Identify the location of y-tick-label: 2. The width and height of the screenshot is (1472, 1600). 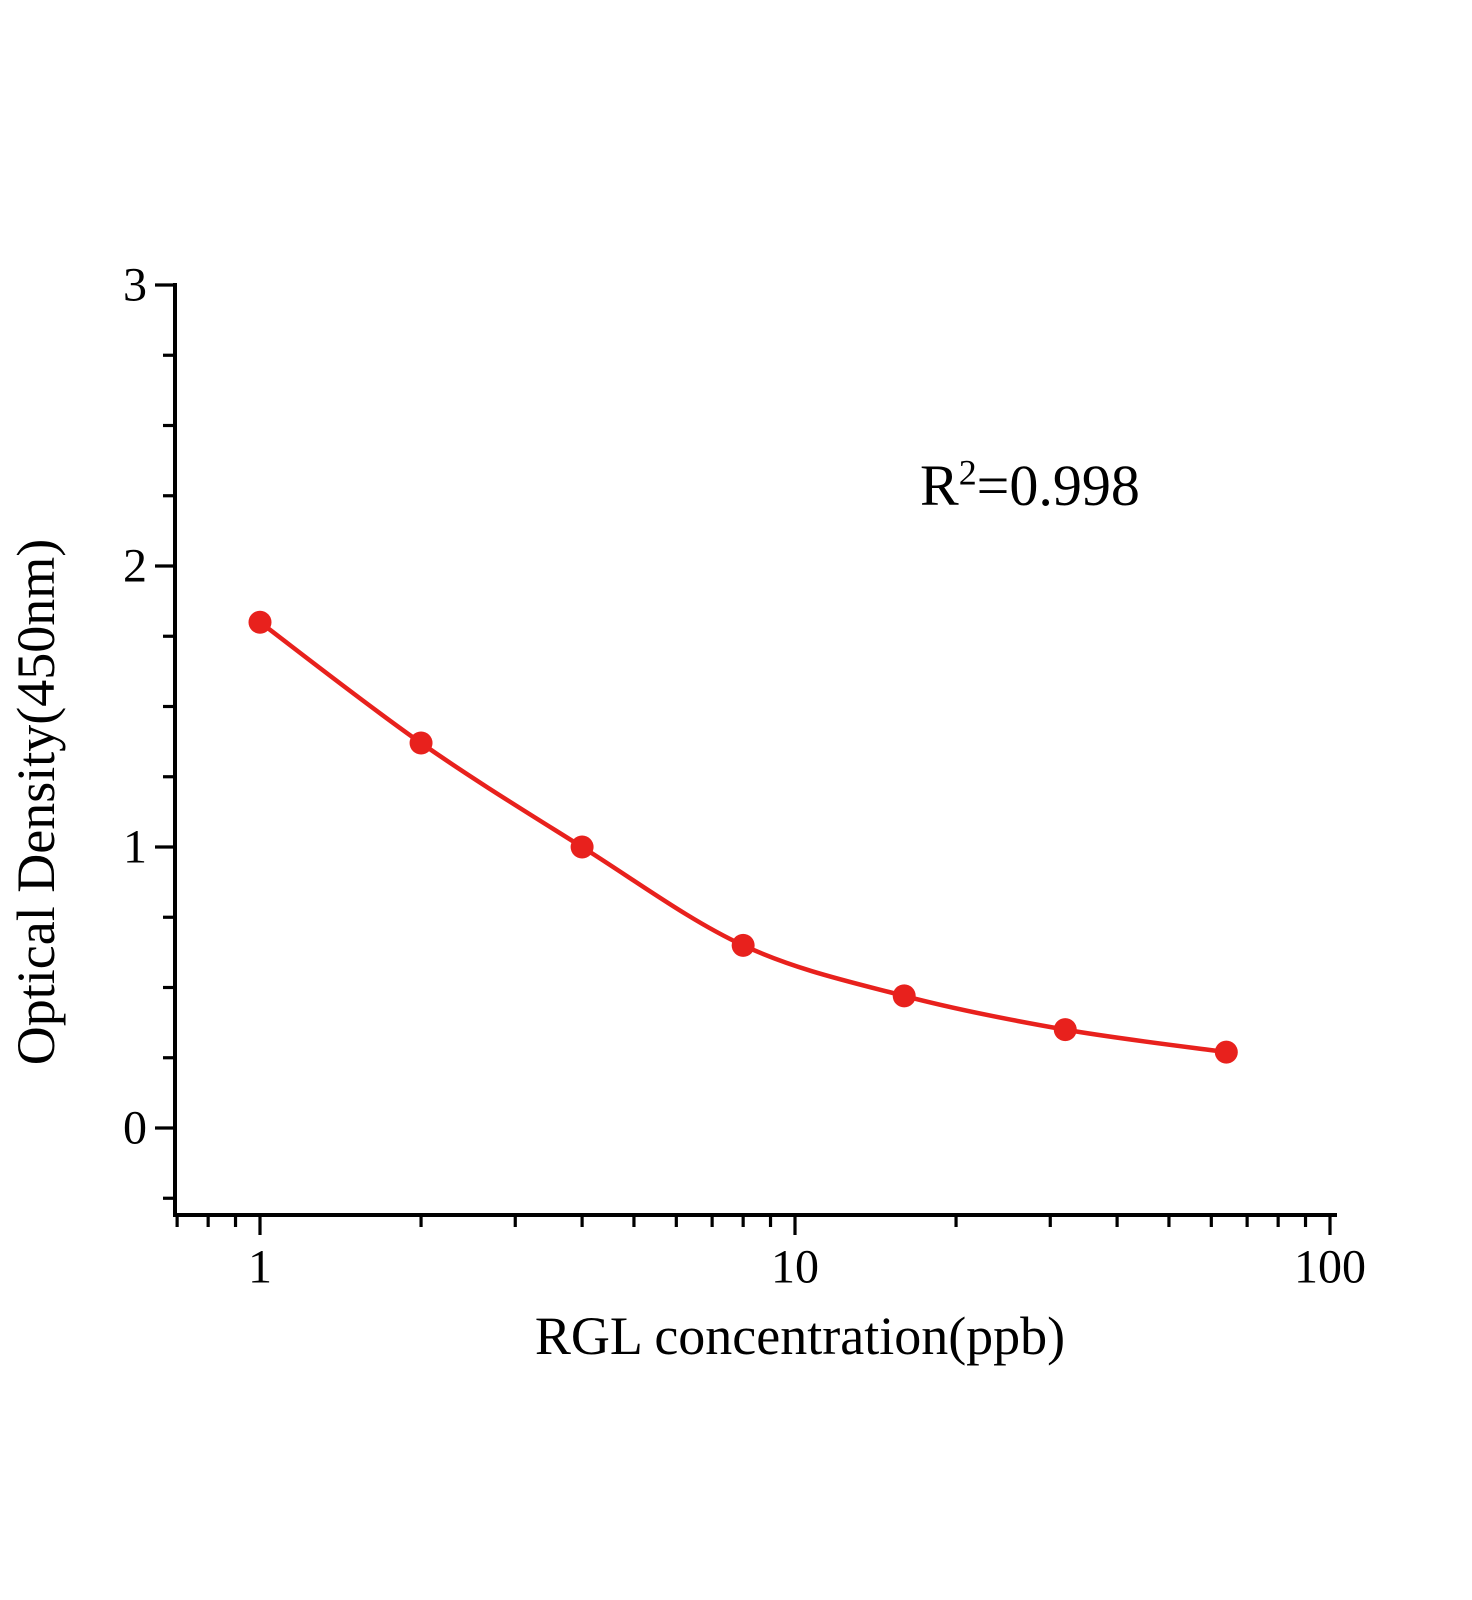
(135, 566).